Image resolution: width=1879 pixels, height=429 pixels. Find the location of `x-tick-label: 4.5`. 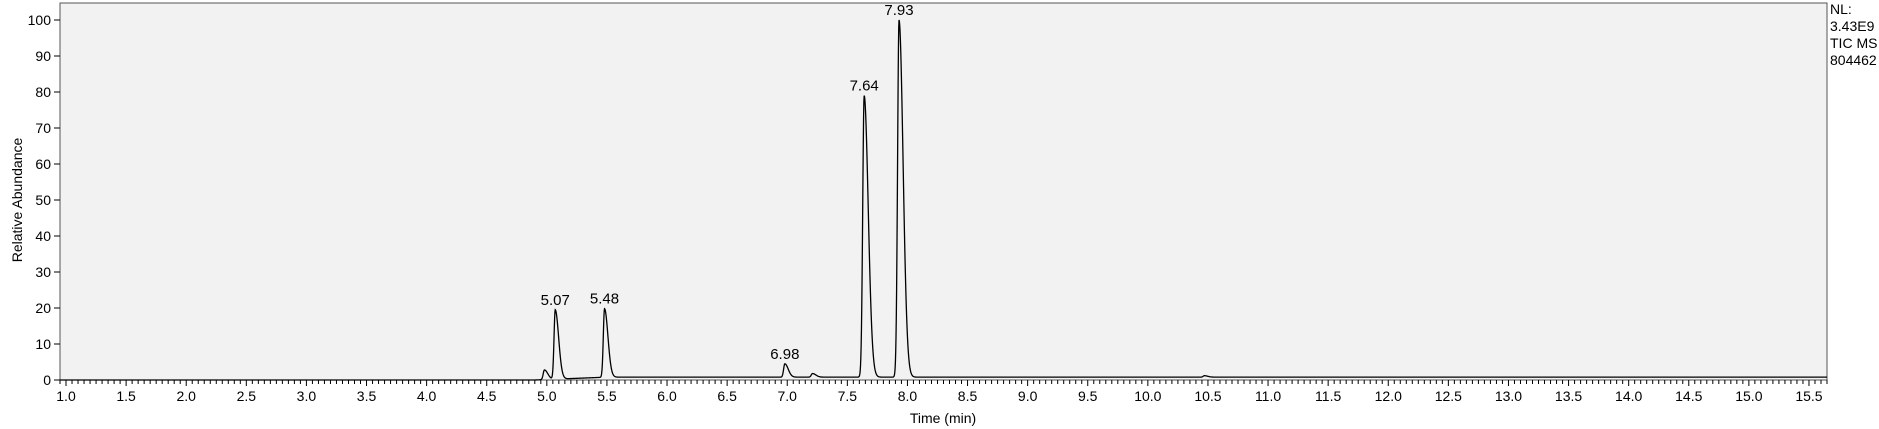

x-tick-label: 4.5 is located at coordinates (487, 396).